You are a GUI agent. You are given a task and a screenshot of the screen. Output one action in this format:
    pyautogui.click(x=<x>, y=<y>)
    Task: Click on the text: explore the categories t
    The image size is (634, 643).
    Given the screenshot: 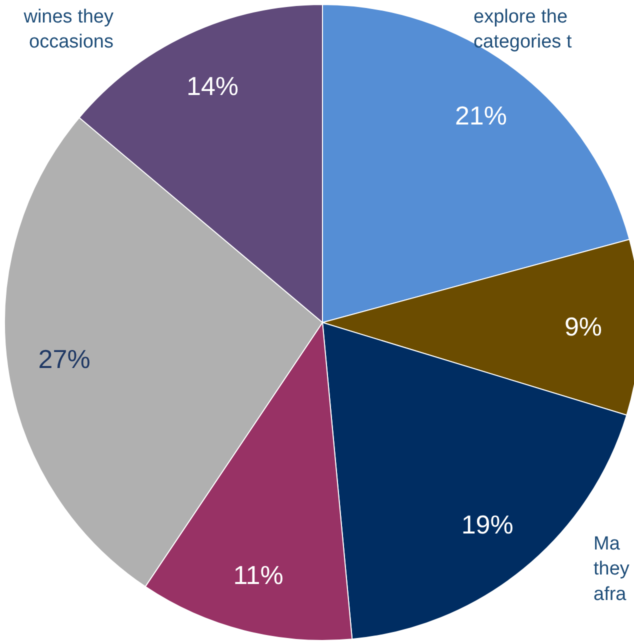 What is the action you would take?
    pyautogui.click(x=523, y=29)
    